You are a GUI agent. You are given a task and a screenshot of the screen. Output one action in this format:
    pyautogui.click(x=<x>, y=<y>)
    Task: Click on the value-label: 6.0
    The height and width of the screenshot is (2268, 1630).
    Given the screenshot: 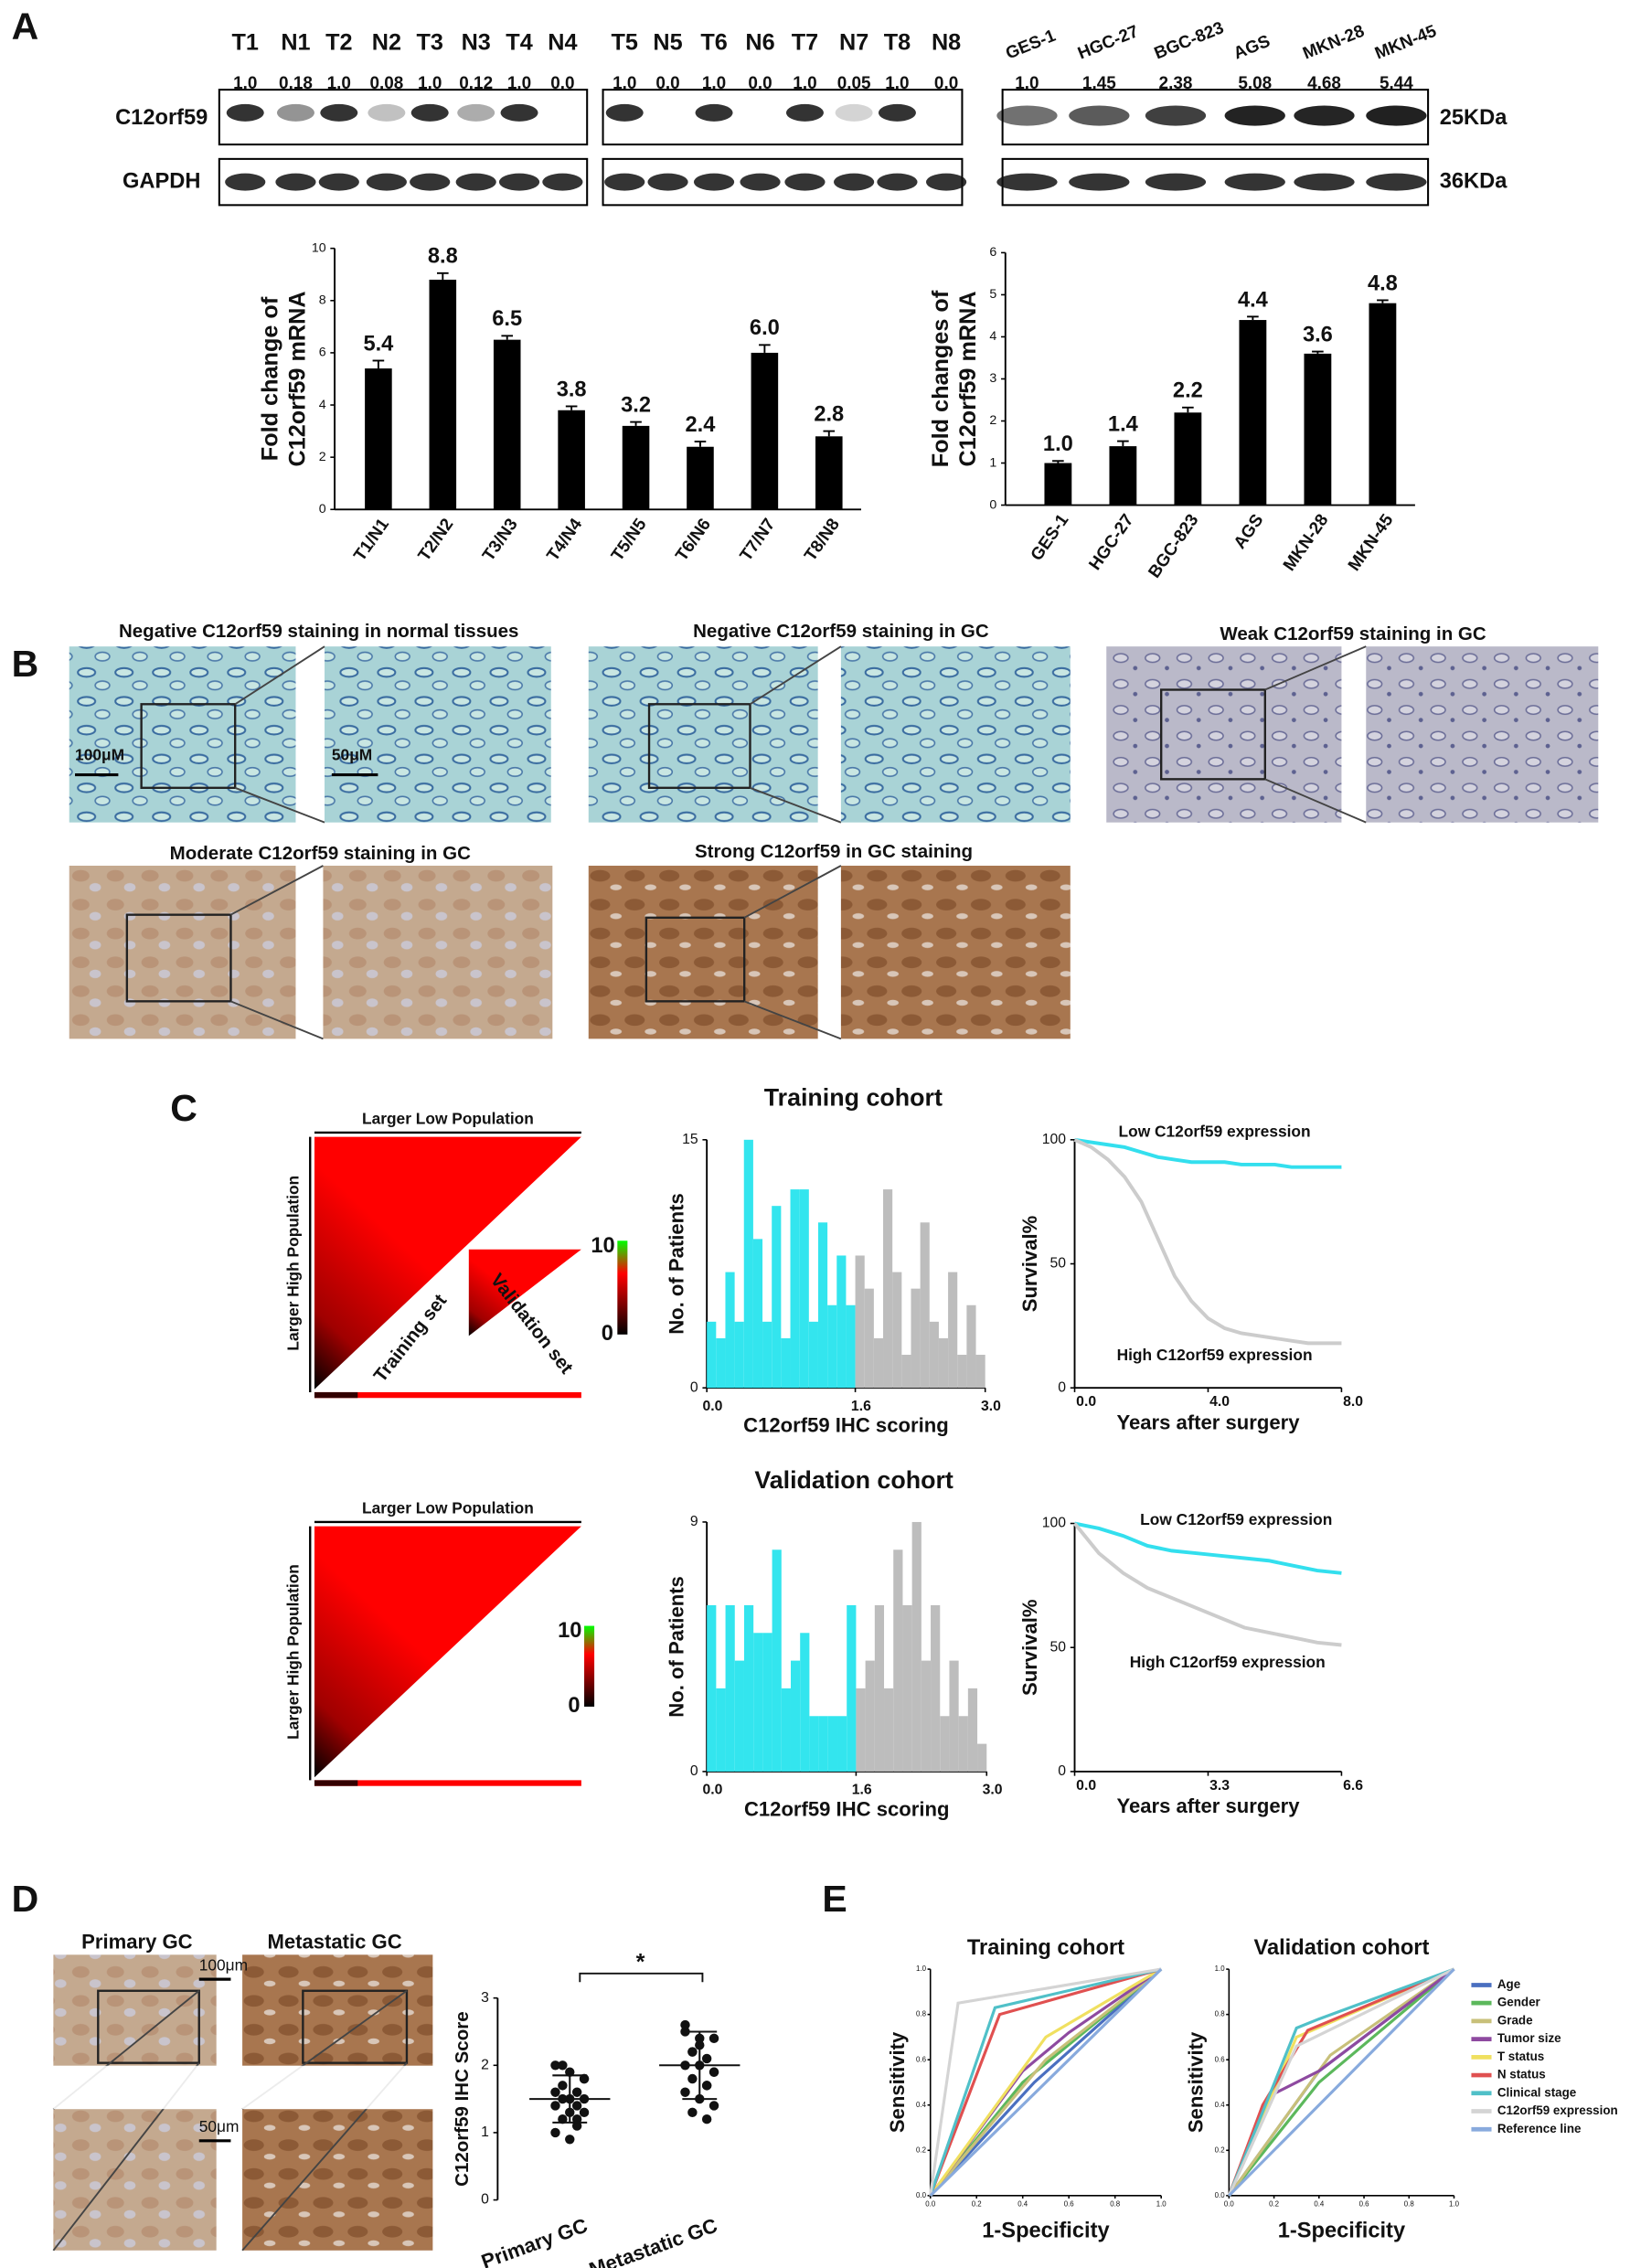 What is the action you would take?
    pyautogui.click(x=765, y=328)
    